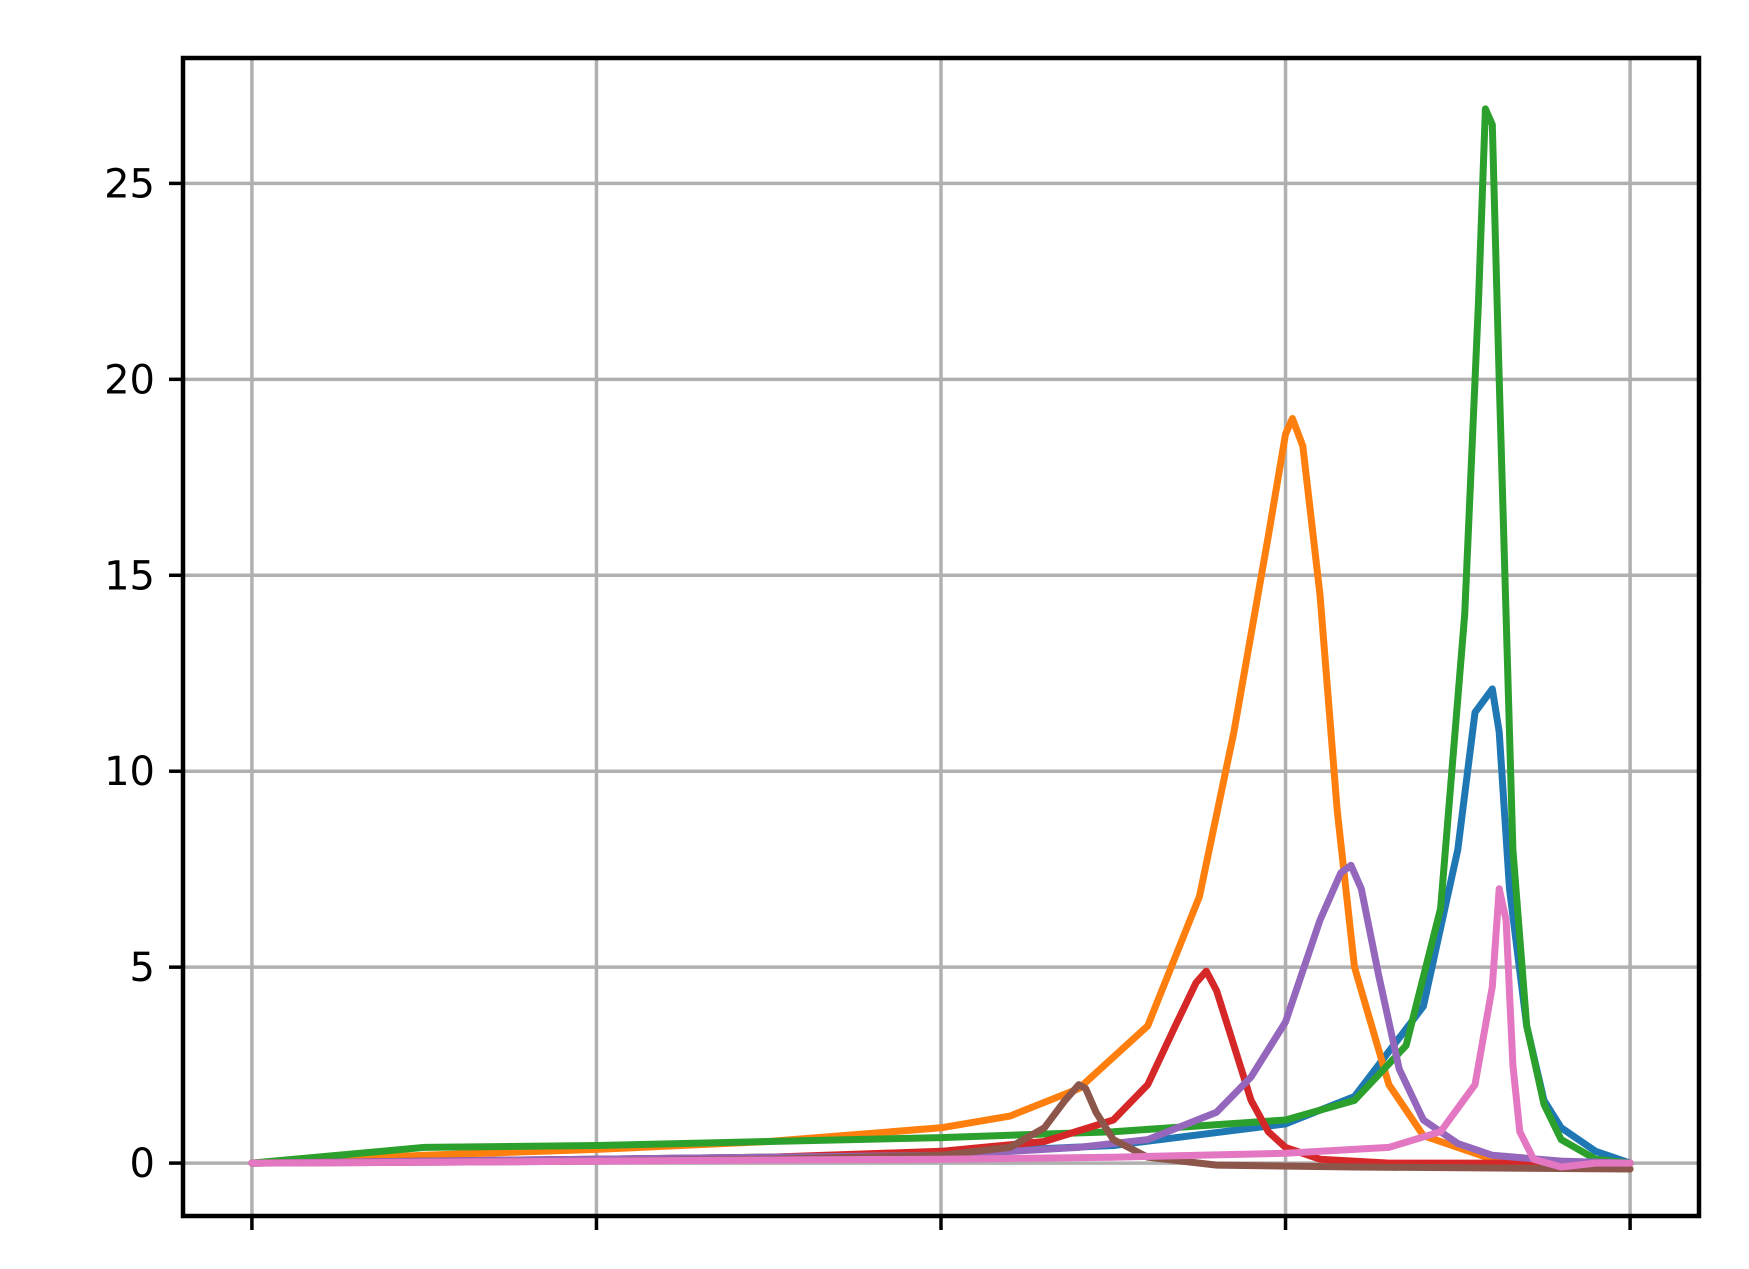 The image size is (1749, 1269). I want to click on y-tick-label: 5, so click(142, 968).